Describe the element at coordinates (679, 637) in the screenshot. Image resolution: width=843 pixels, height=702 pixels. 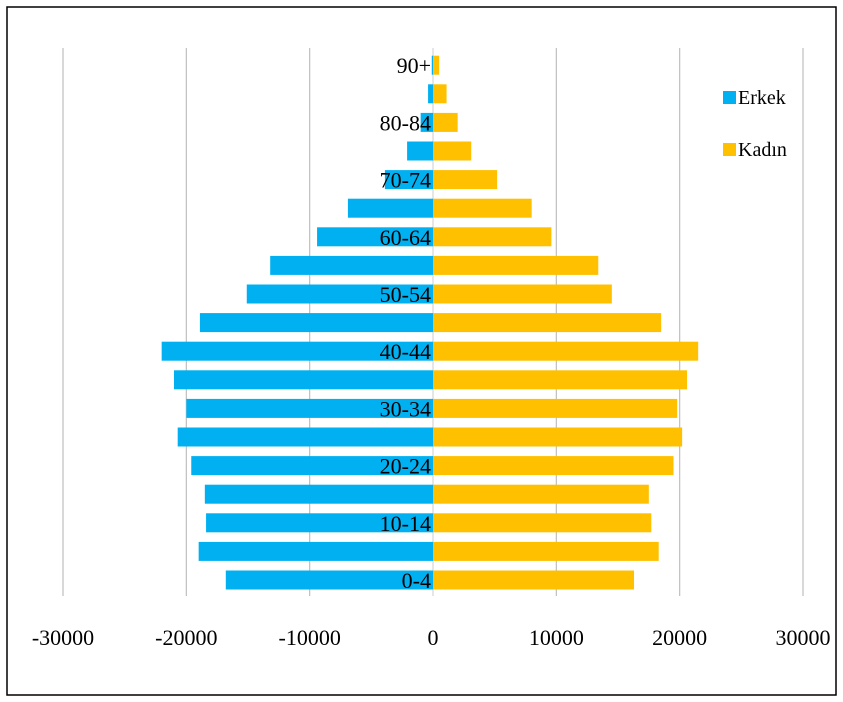
I see `x-tick-label: 20000` at that location.